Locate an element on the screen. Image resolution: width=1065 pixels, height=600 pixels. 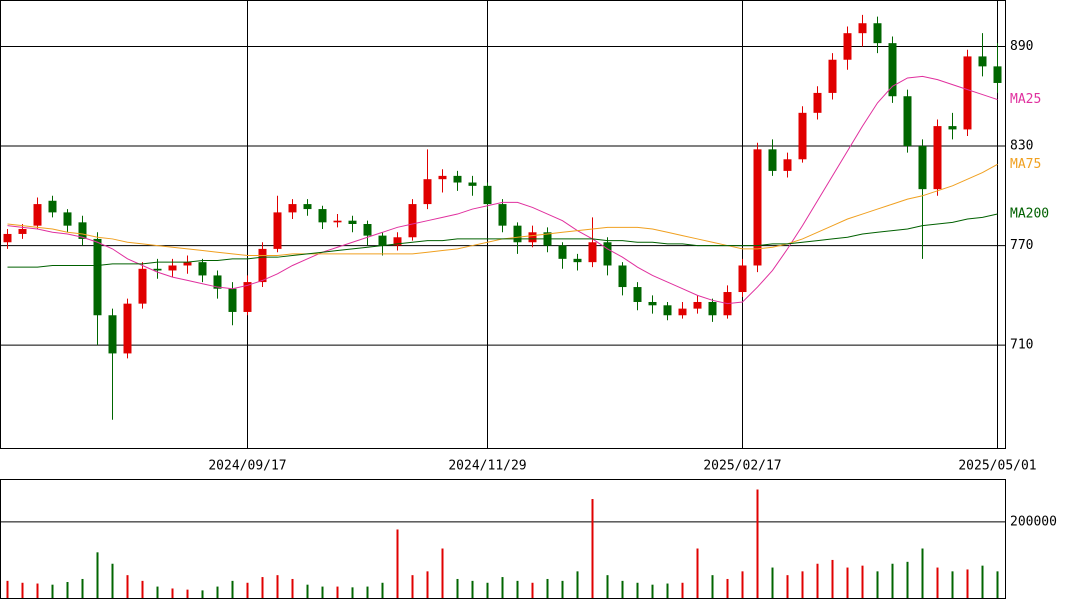
legend-label: MA75 is located at coordinates (1025, 164).